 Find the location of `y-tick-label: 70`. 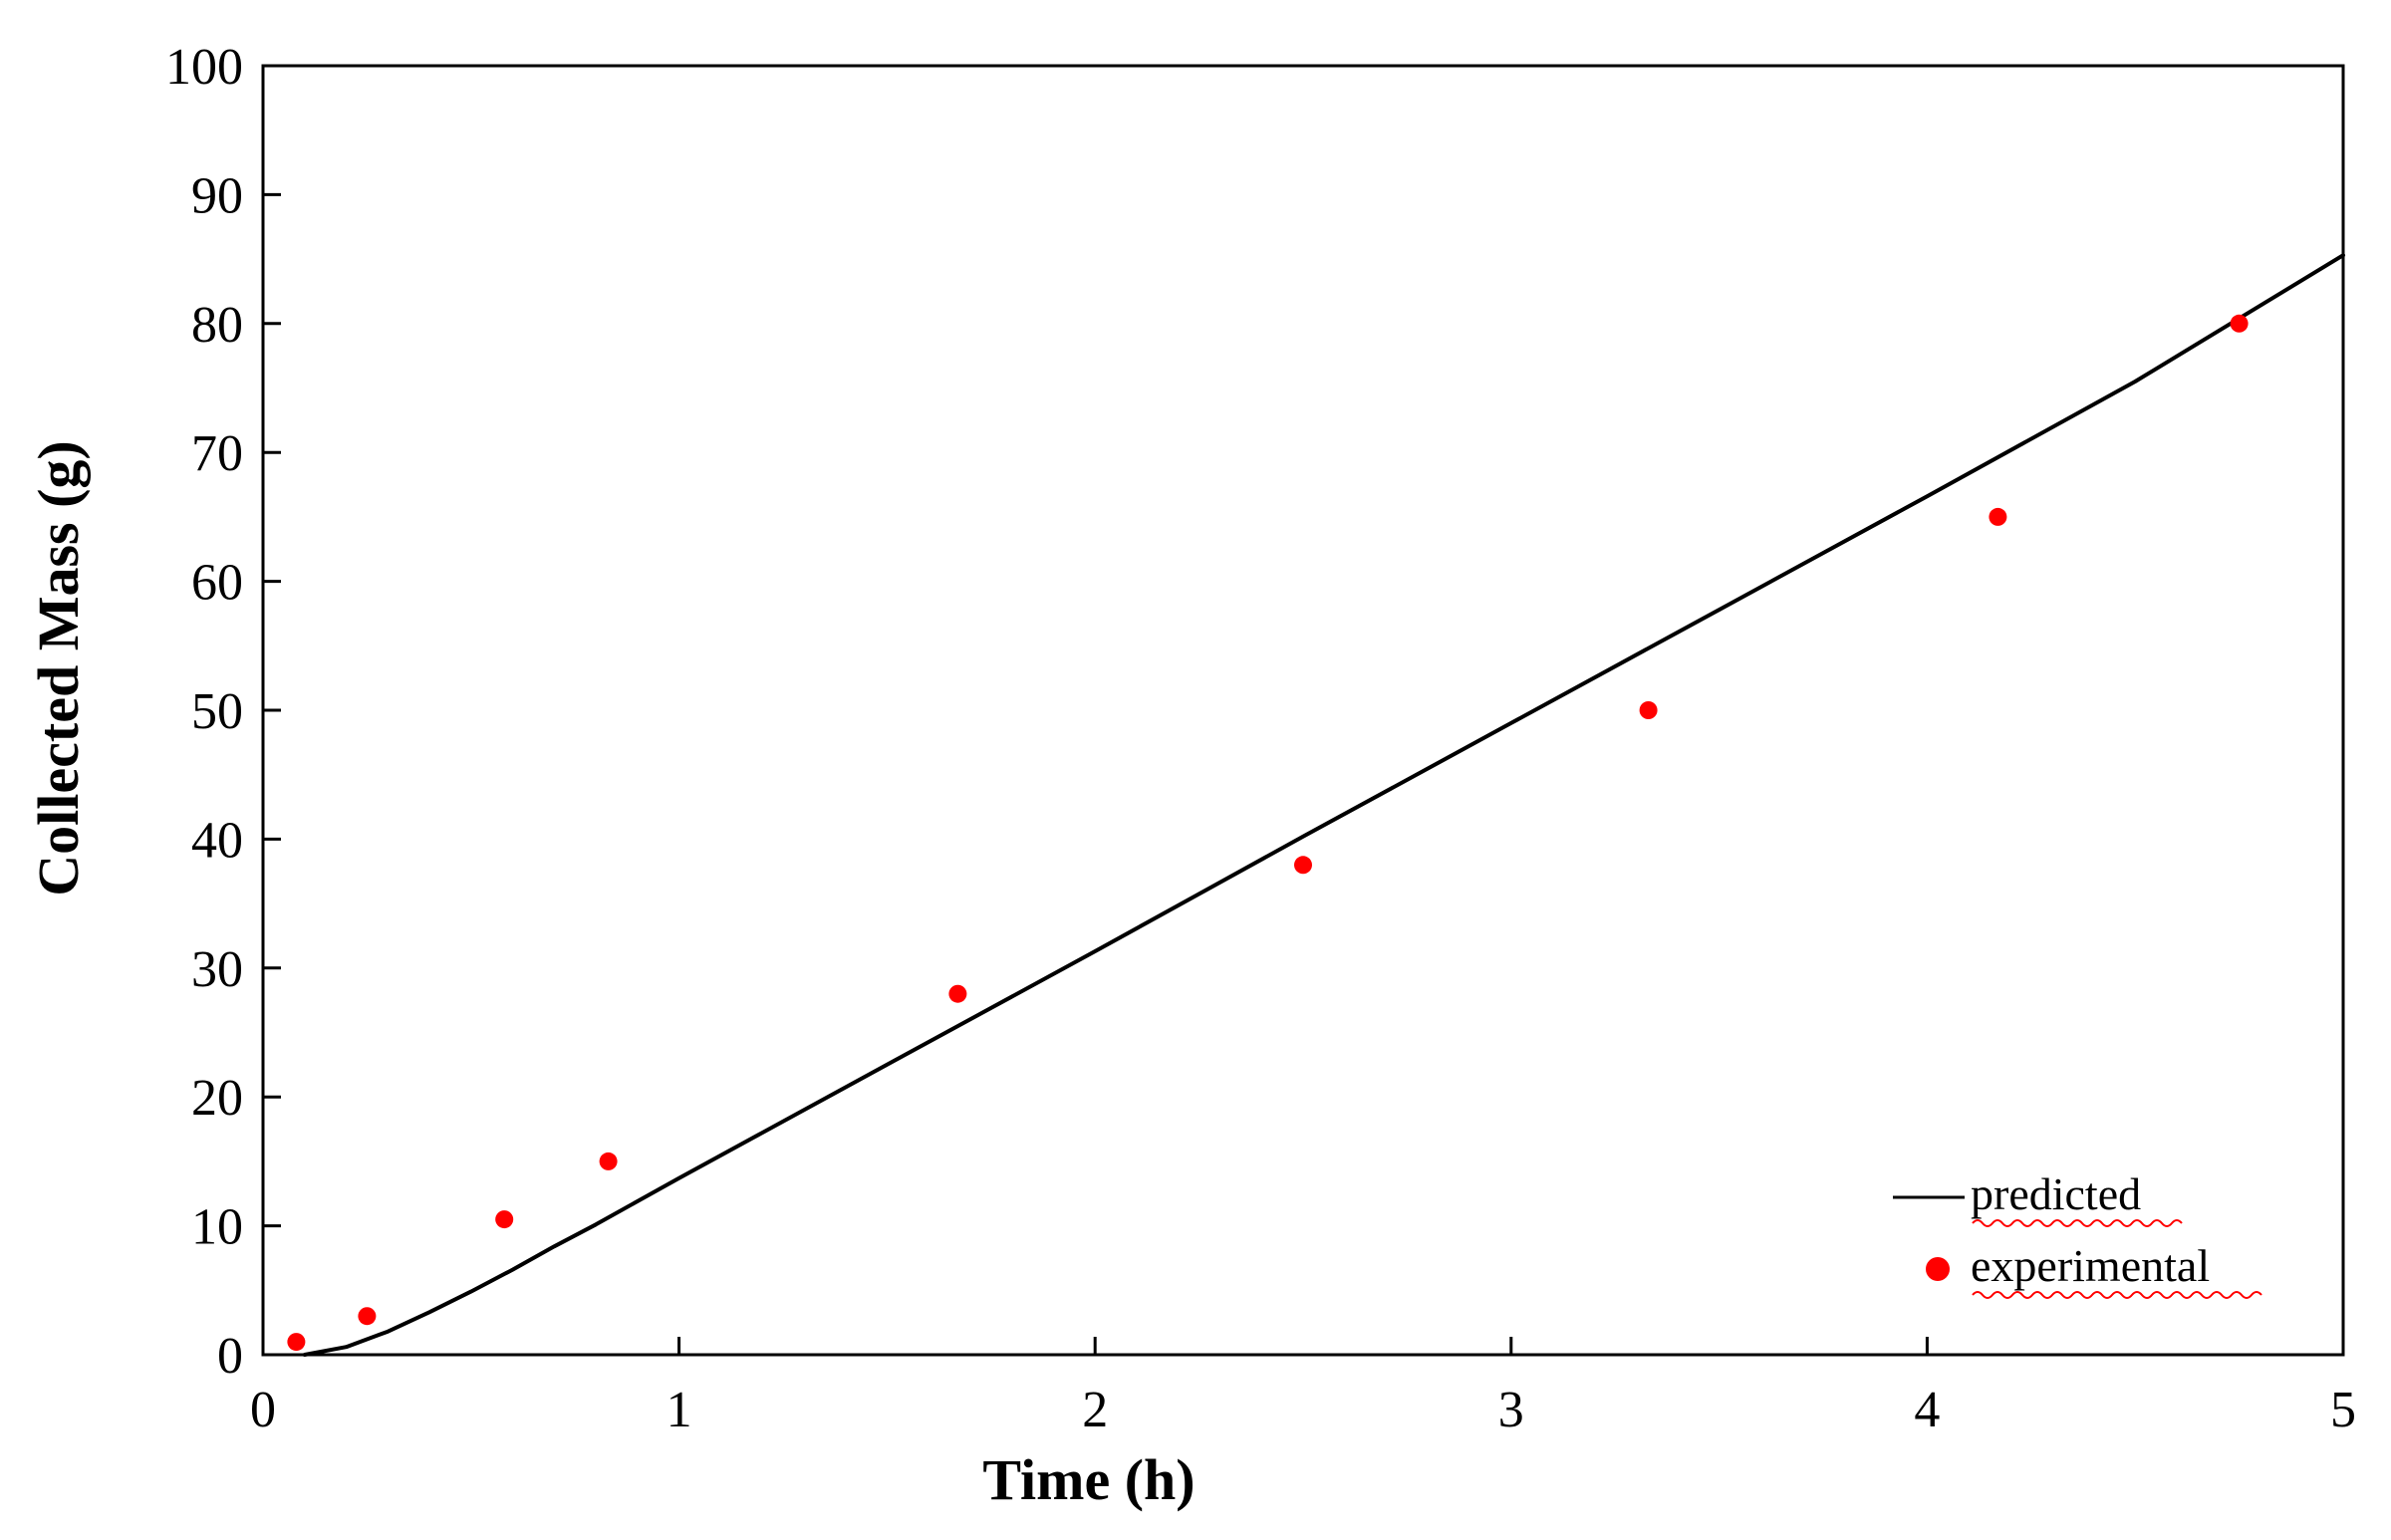

y-tick-label: 70 is located at coordinates (217, 453).